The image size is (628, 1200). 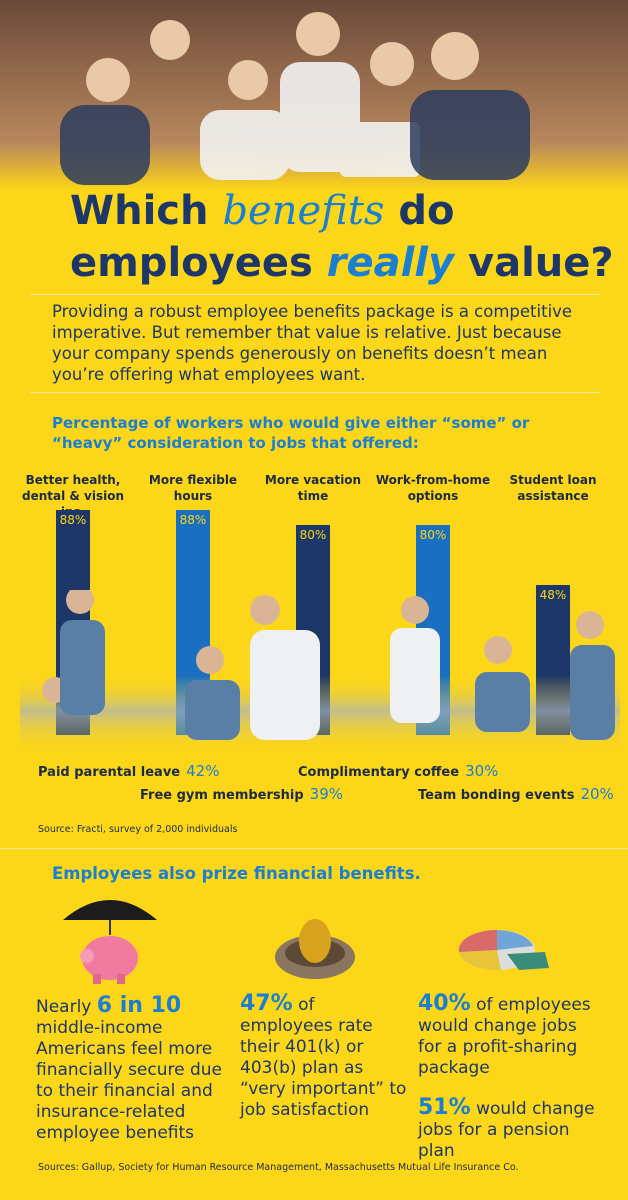 I want to click on section-heading: Employees also prize financial benefits., so click(x=236, y=873).